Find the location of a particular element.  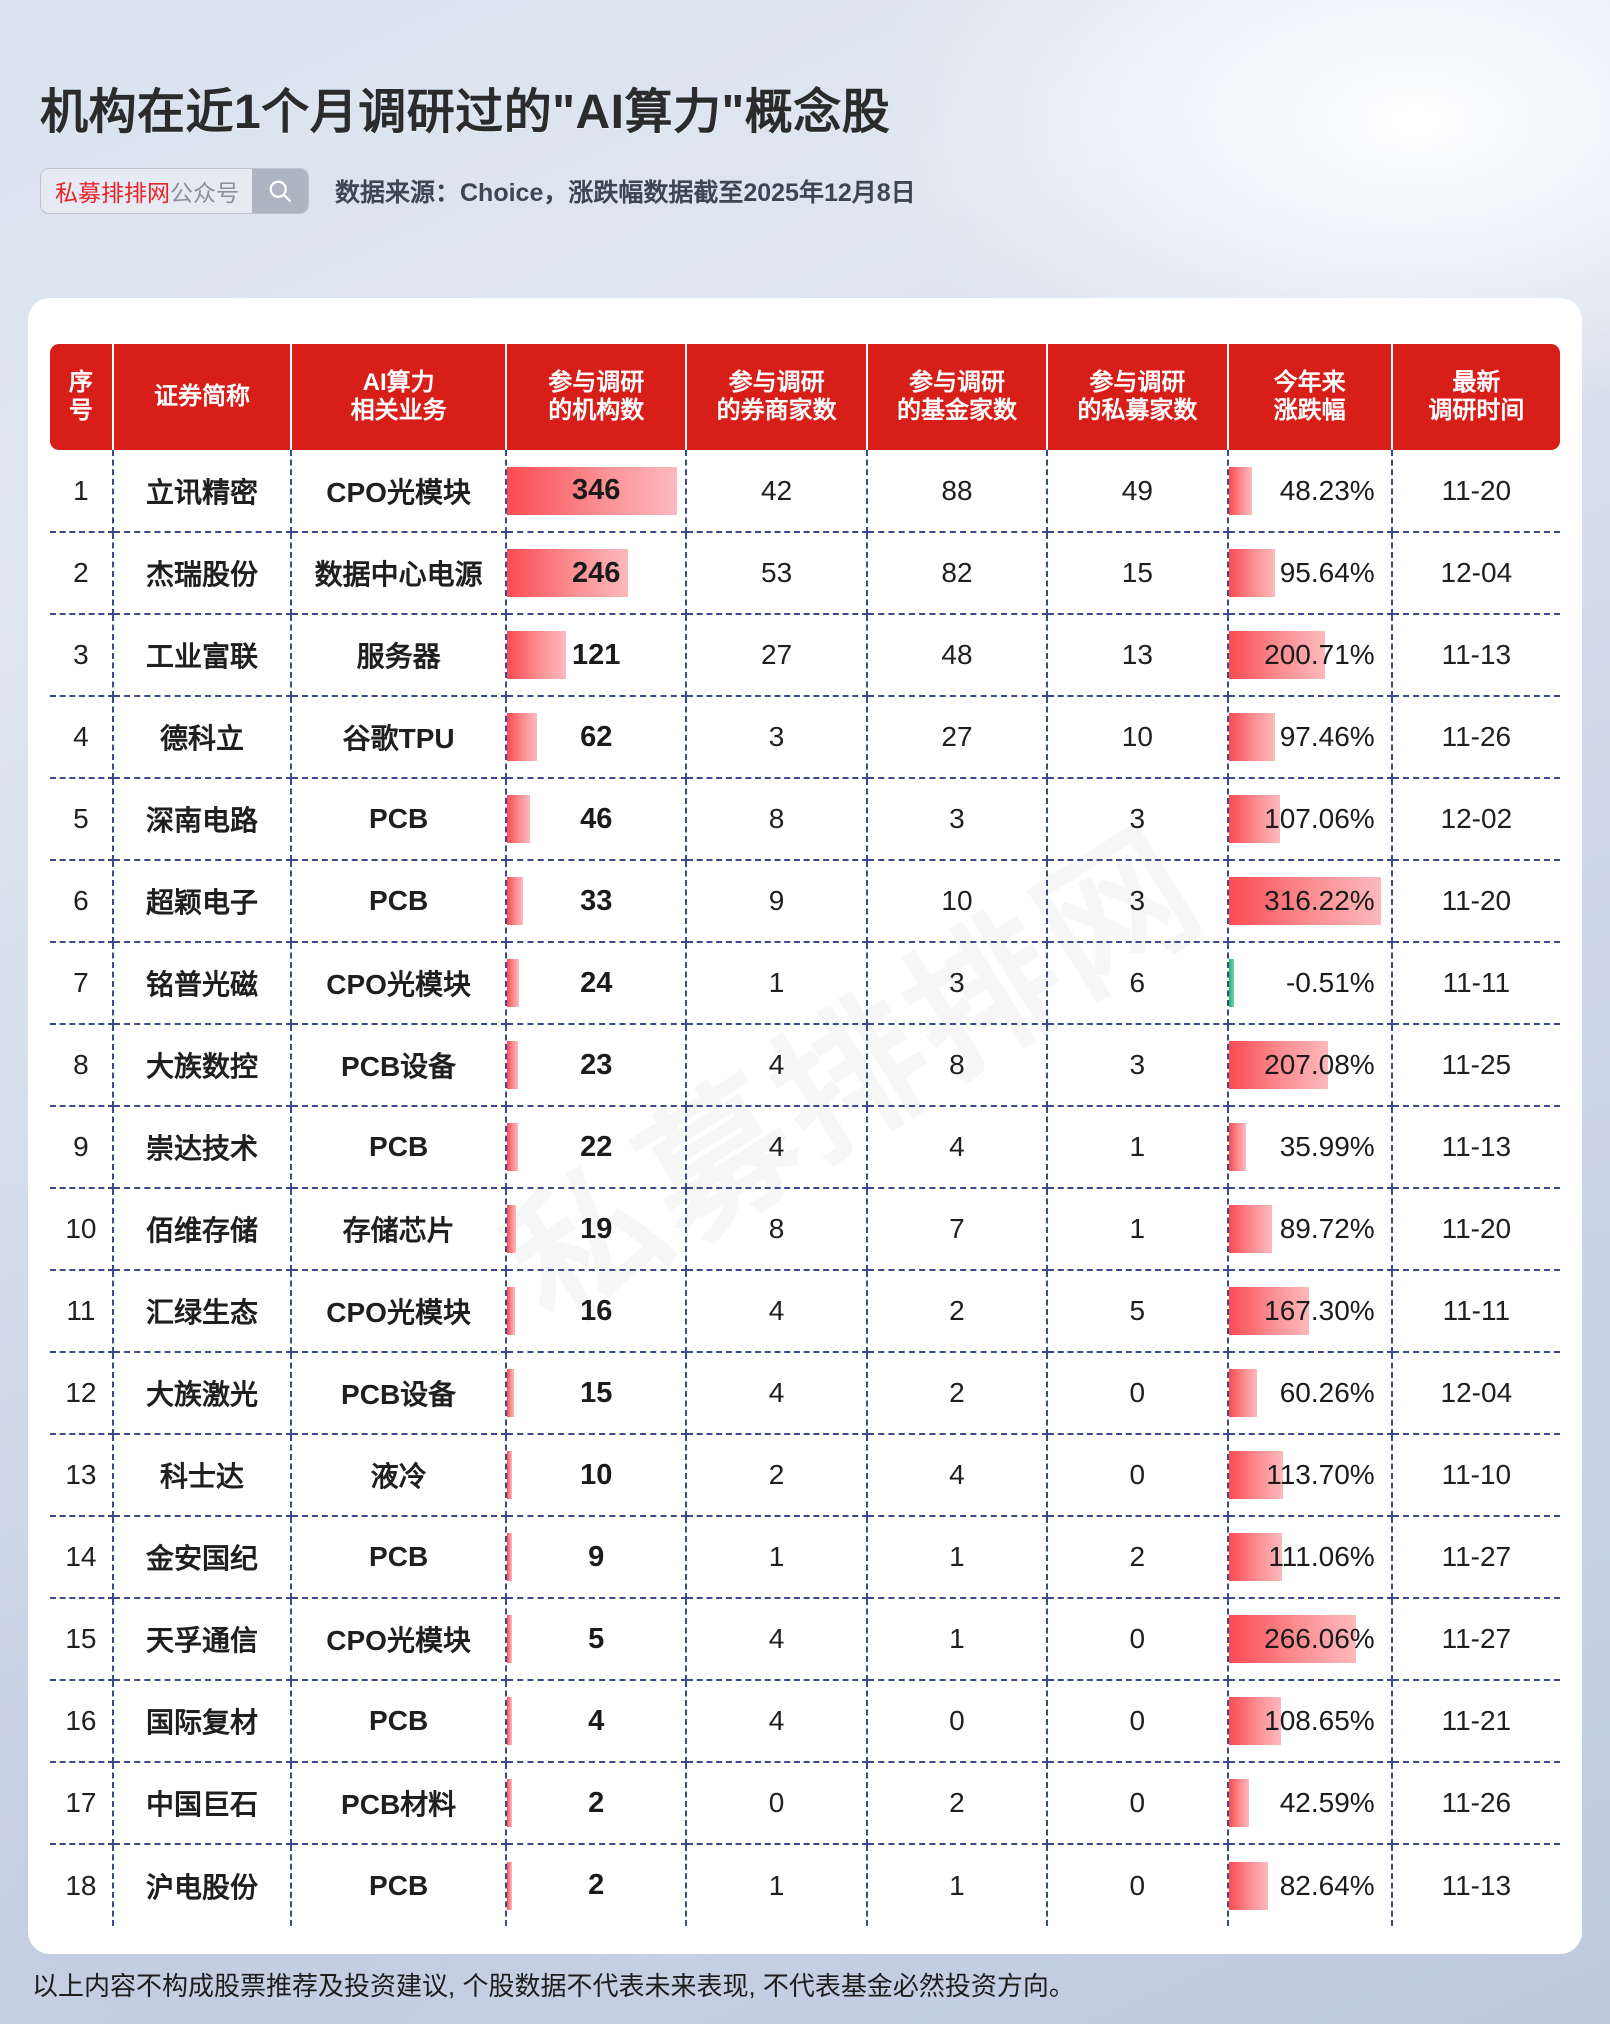

fund-count: 10 is located at coordinates (957, 901).